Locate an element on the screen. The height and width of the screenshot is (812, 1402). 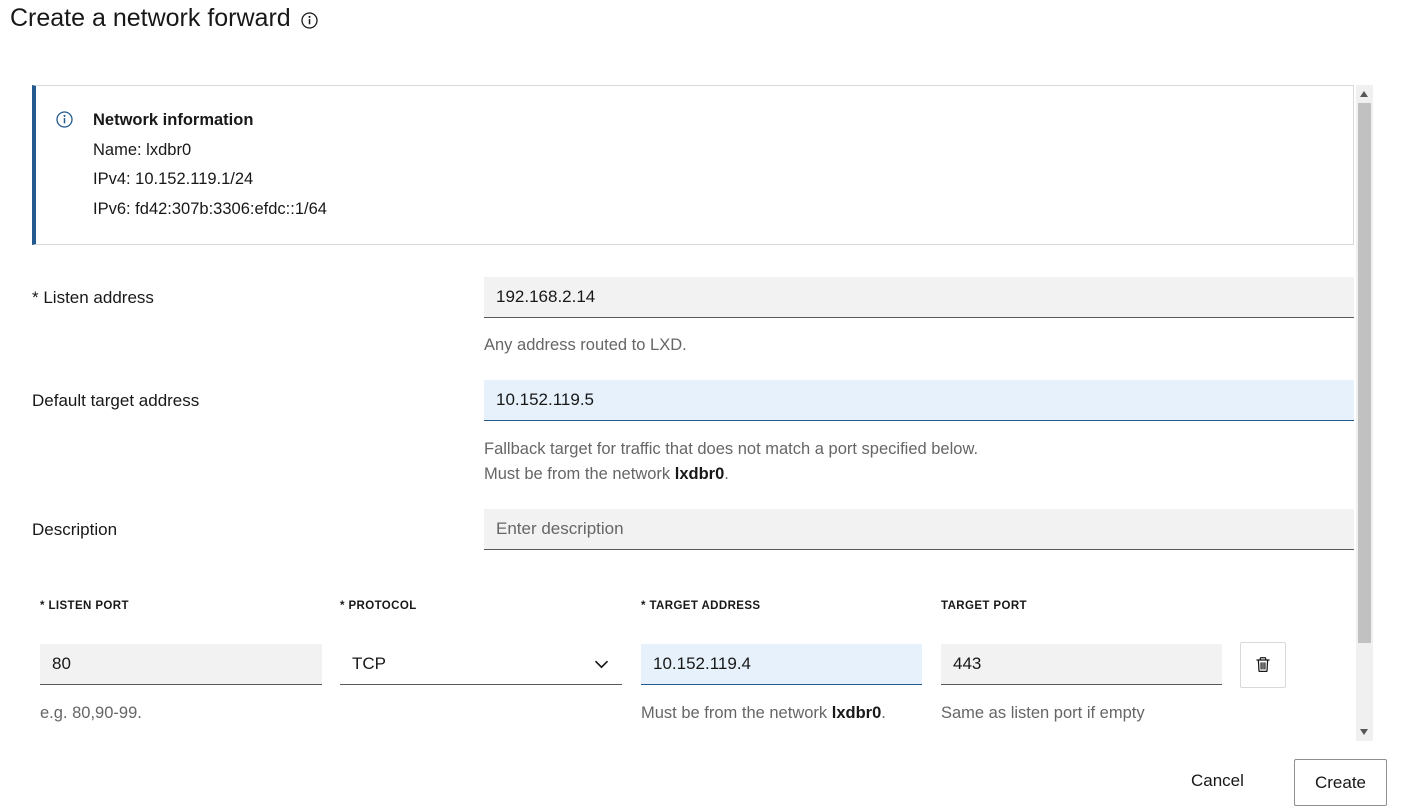
cancel-button: Cancel is located at coordinates (1217, 780).